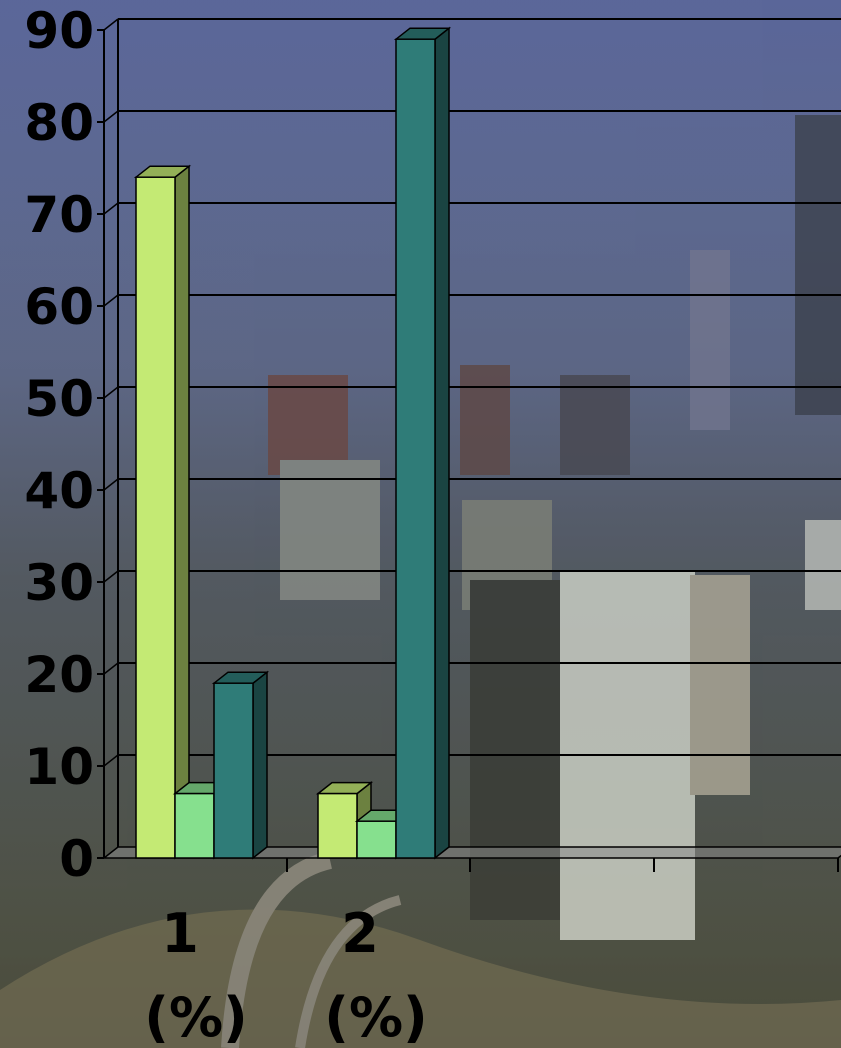  What do you see at coordinates (59, 215) in the screenshot?
I see `y-tick-label: 70` at bounding box center [59, 215].